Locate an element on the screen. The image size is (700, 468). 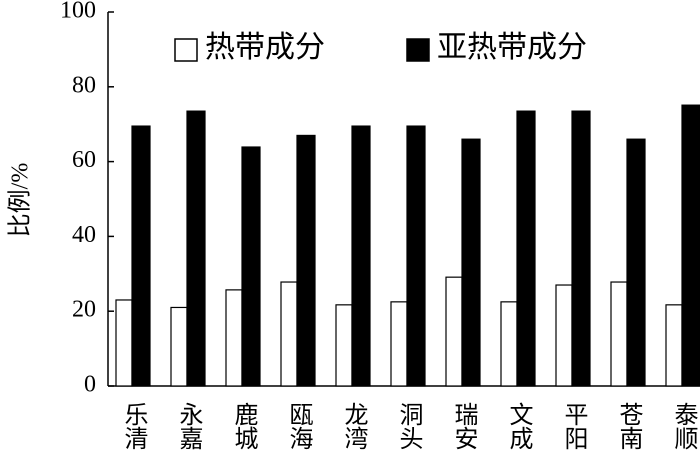
x-tick-label: 乐清 is located at coordinates (134, 426).